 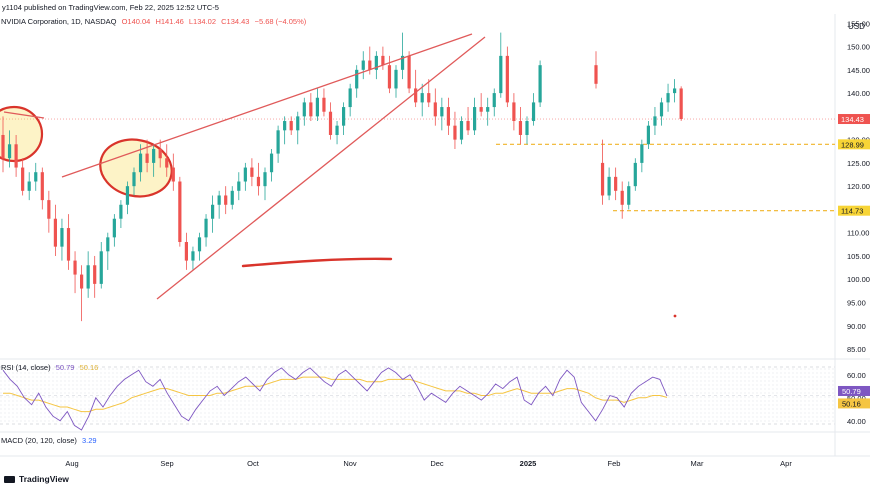 I want to click on tradingview-brand: TradingView, so click(x=44, y=479).